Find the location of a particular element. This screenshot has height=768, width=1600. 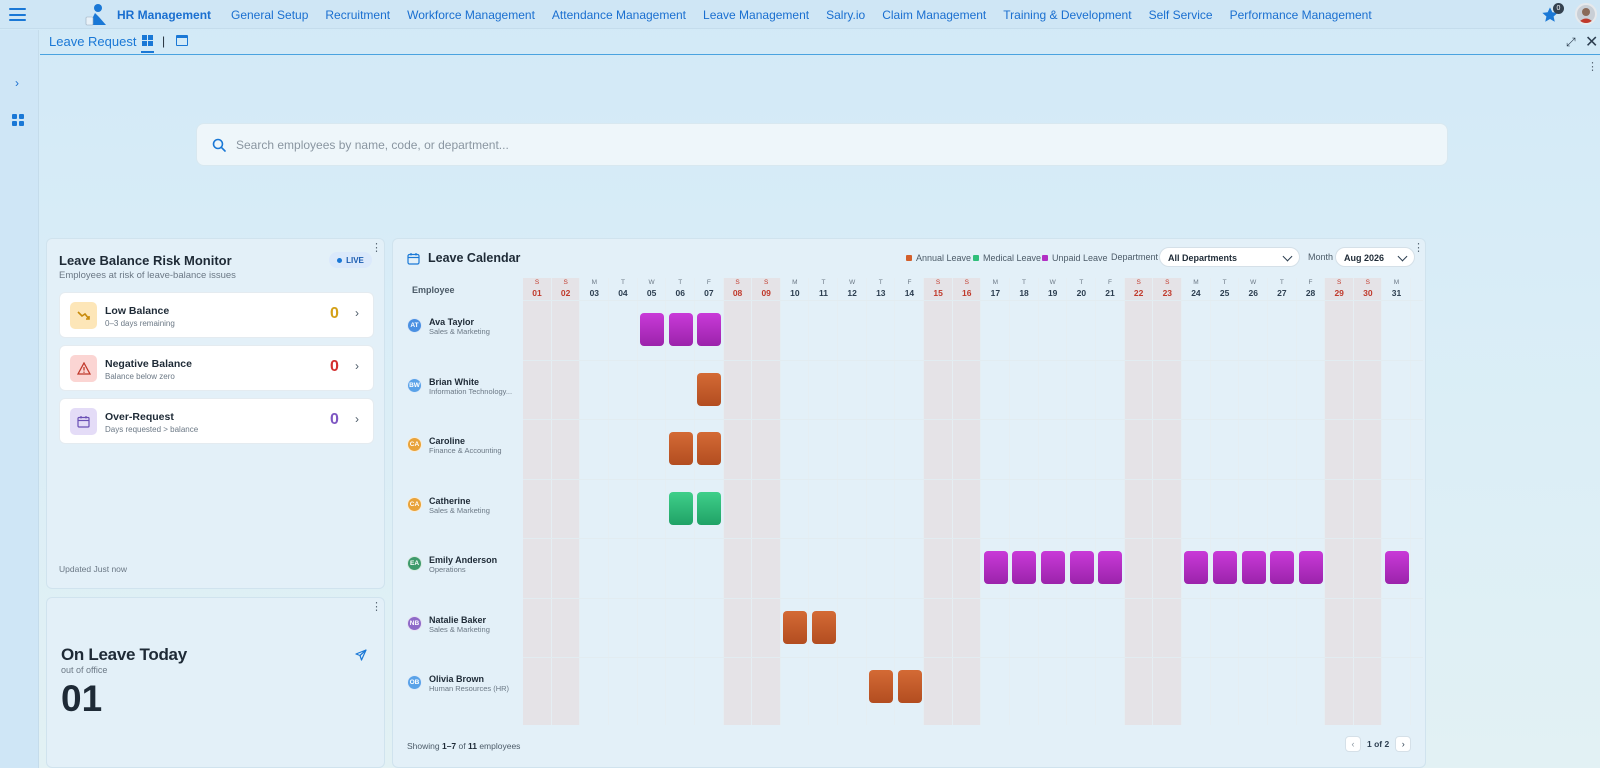

employee-name: Emily Anderson is located at coordinates (463, 560).